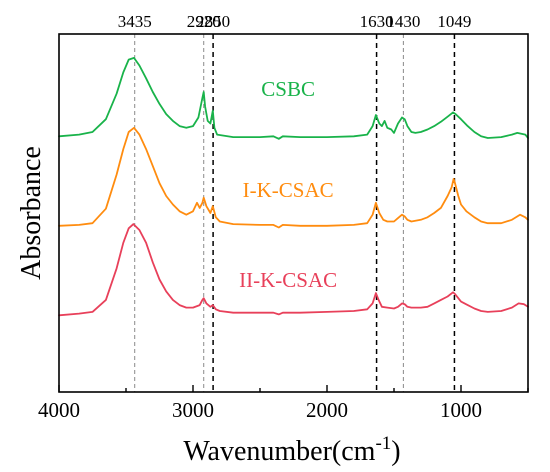 The image size is (550, 472). What do you see at coordinates (288, 89) in the screenshot?
I see `series-label-csbc: CSBC` at bounding box center [288, 89].